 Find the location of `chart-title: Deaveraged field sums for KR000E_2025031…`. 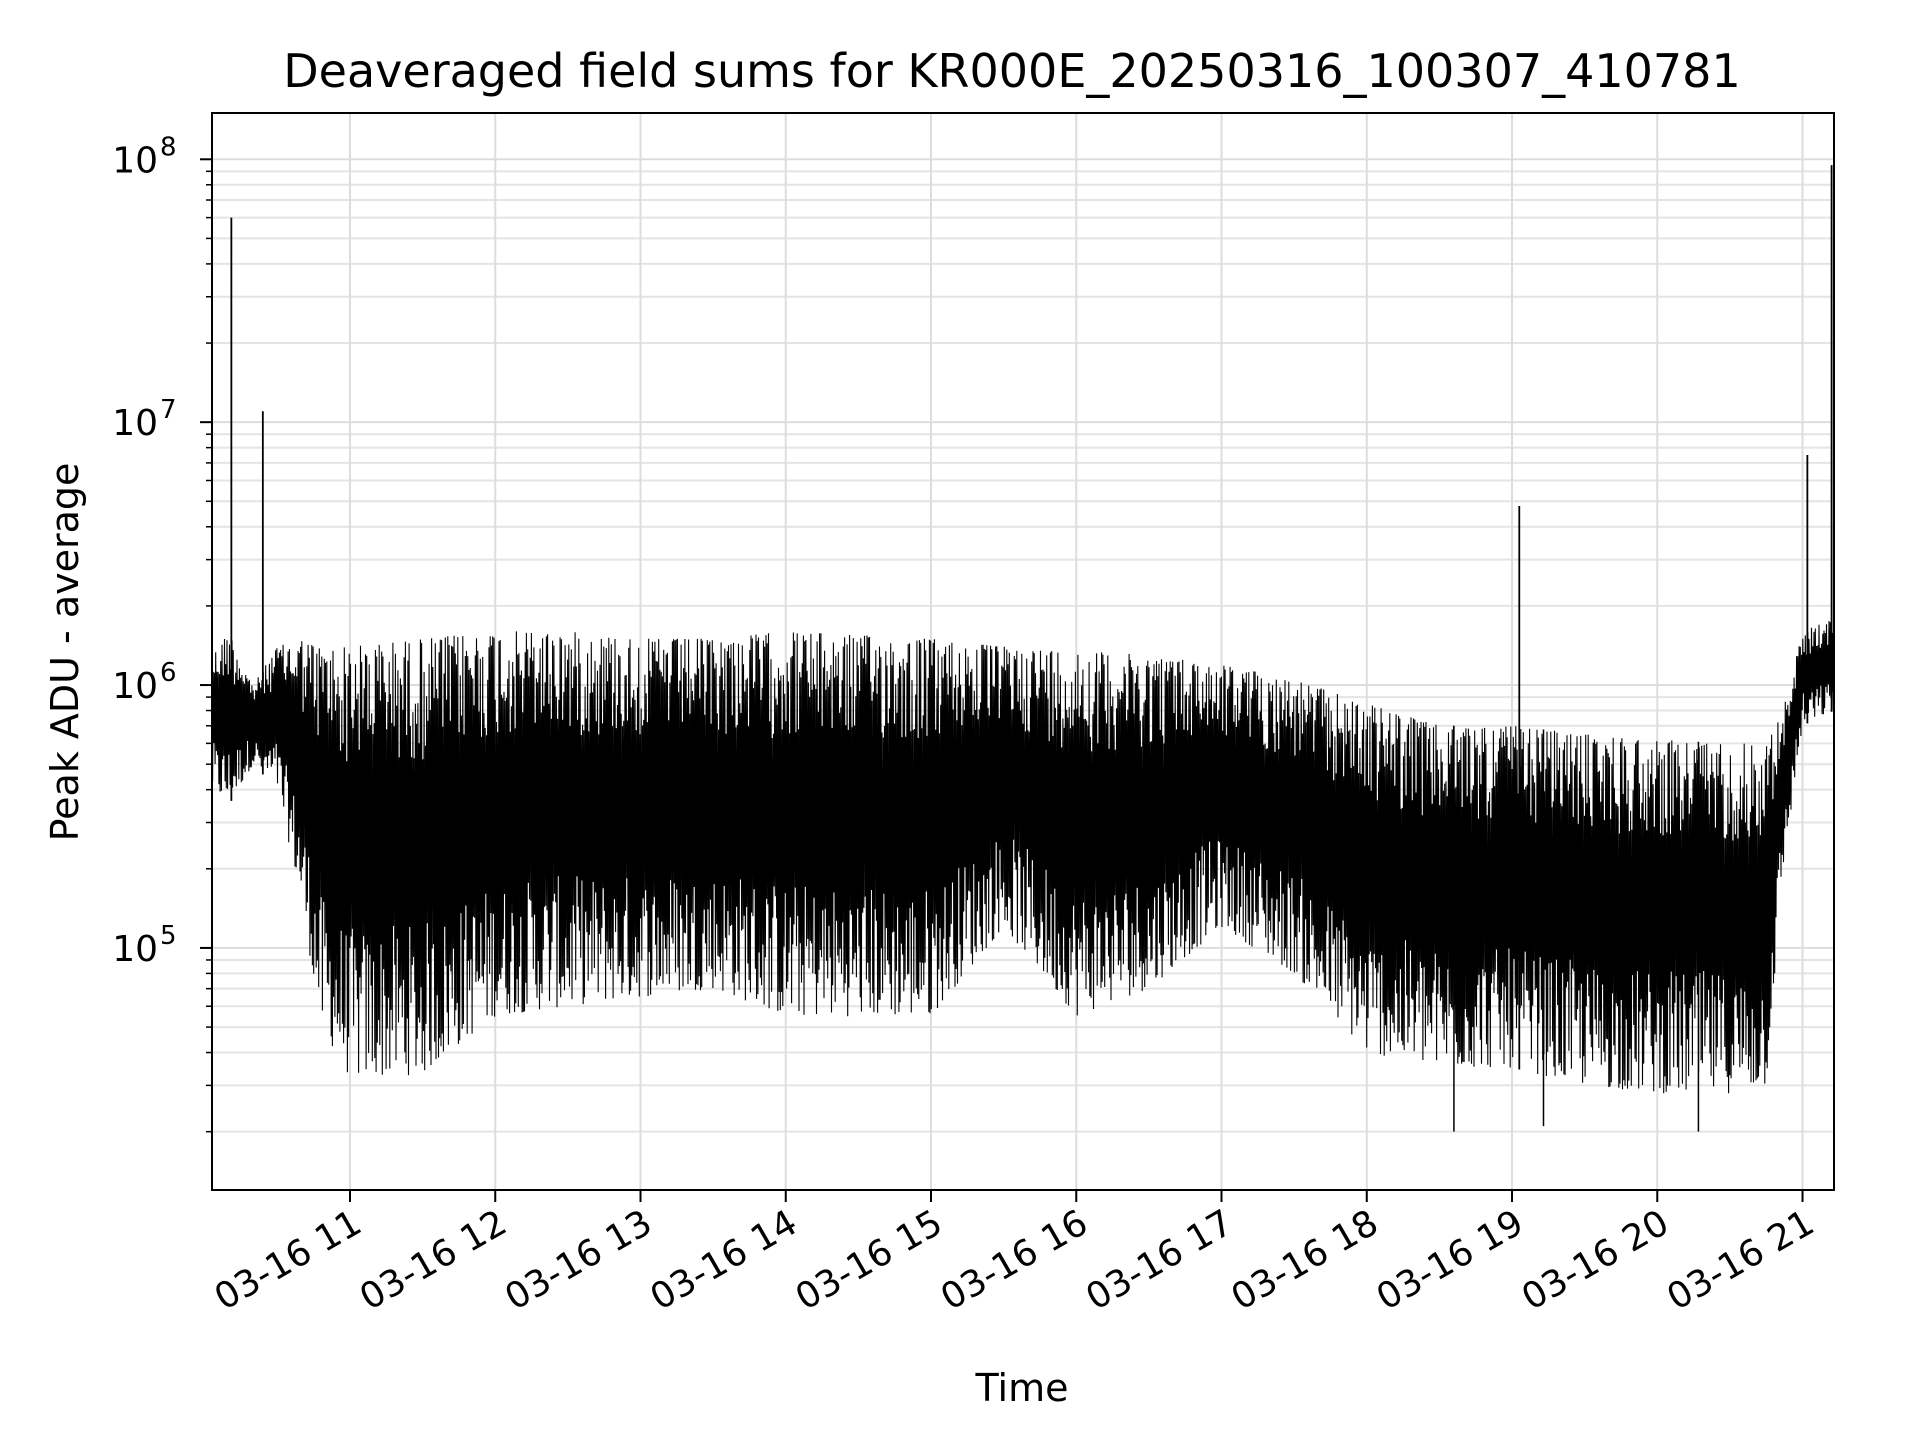

chart-title: Deaveraged field sums for KR000E_2025031… is located at coordinates (1011, 71).